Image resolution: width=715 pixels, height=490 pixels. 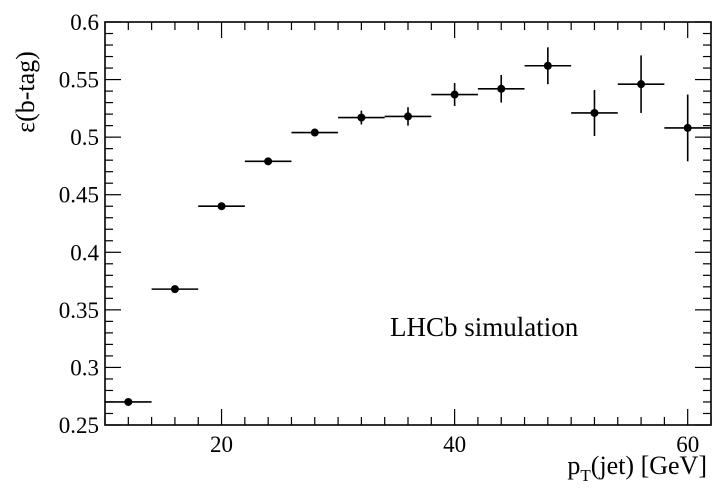 I want to click on x-axis-title-rest: (jet) [GeV], so click(x=649, y=465).